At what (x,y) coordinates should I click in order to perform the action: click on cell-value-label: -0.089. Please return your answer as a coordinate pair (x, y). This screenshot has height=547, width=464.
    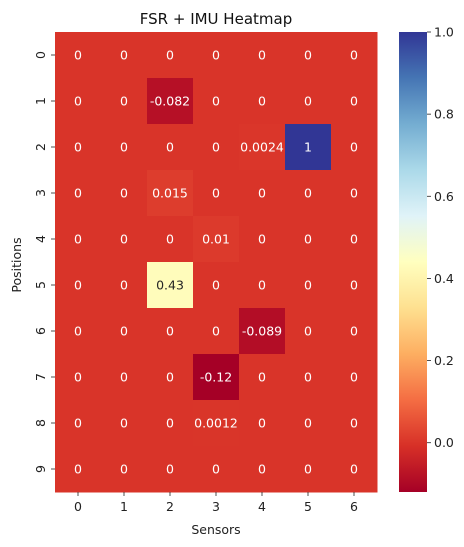
    Looking at the image, I should click on (262, 331).